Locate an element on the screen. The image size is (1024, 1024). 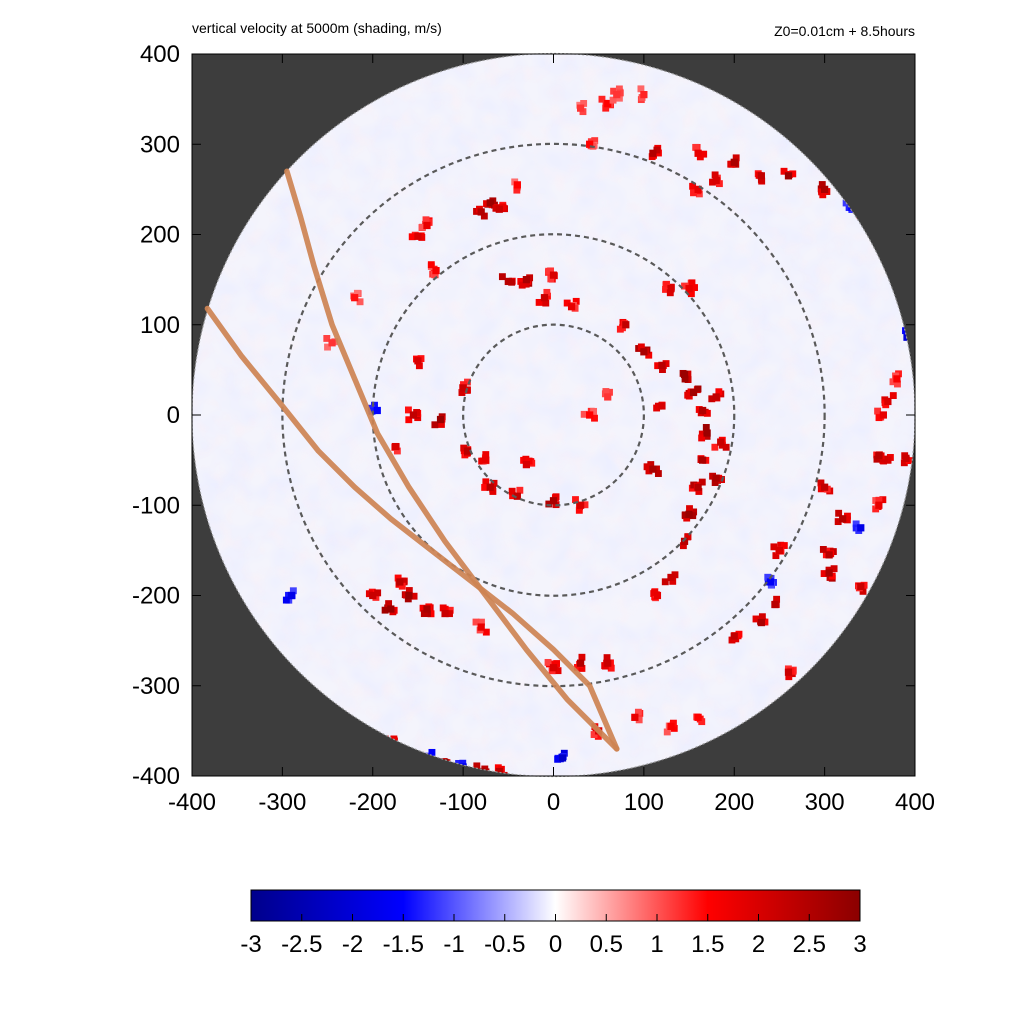
x-axis: -400 -300 -200 -100 0 100 200 300 400 is located at coordinates (551, 802).